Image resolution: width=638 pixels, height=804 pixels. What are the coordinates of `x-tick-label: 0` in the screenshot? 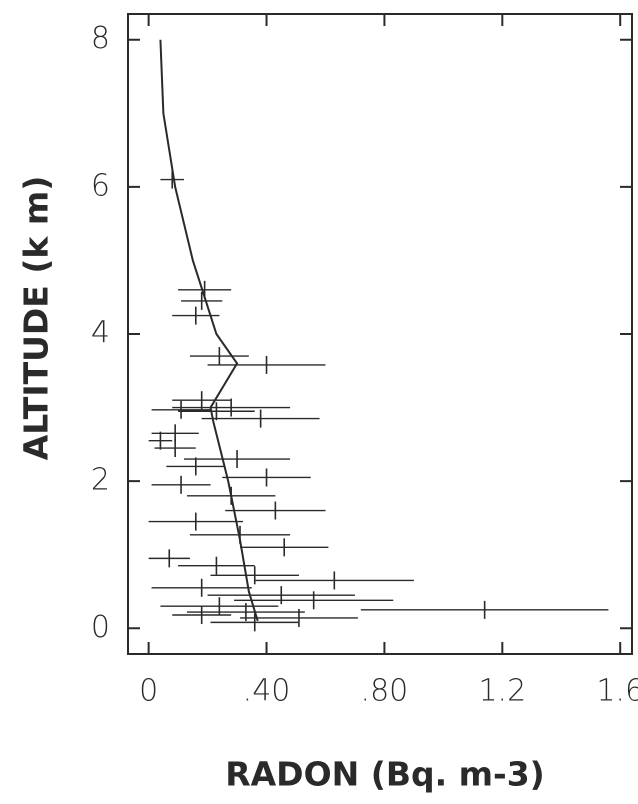 It's located at (148, 691).